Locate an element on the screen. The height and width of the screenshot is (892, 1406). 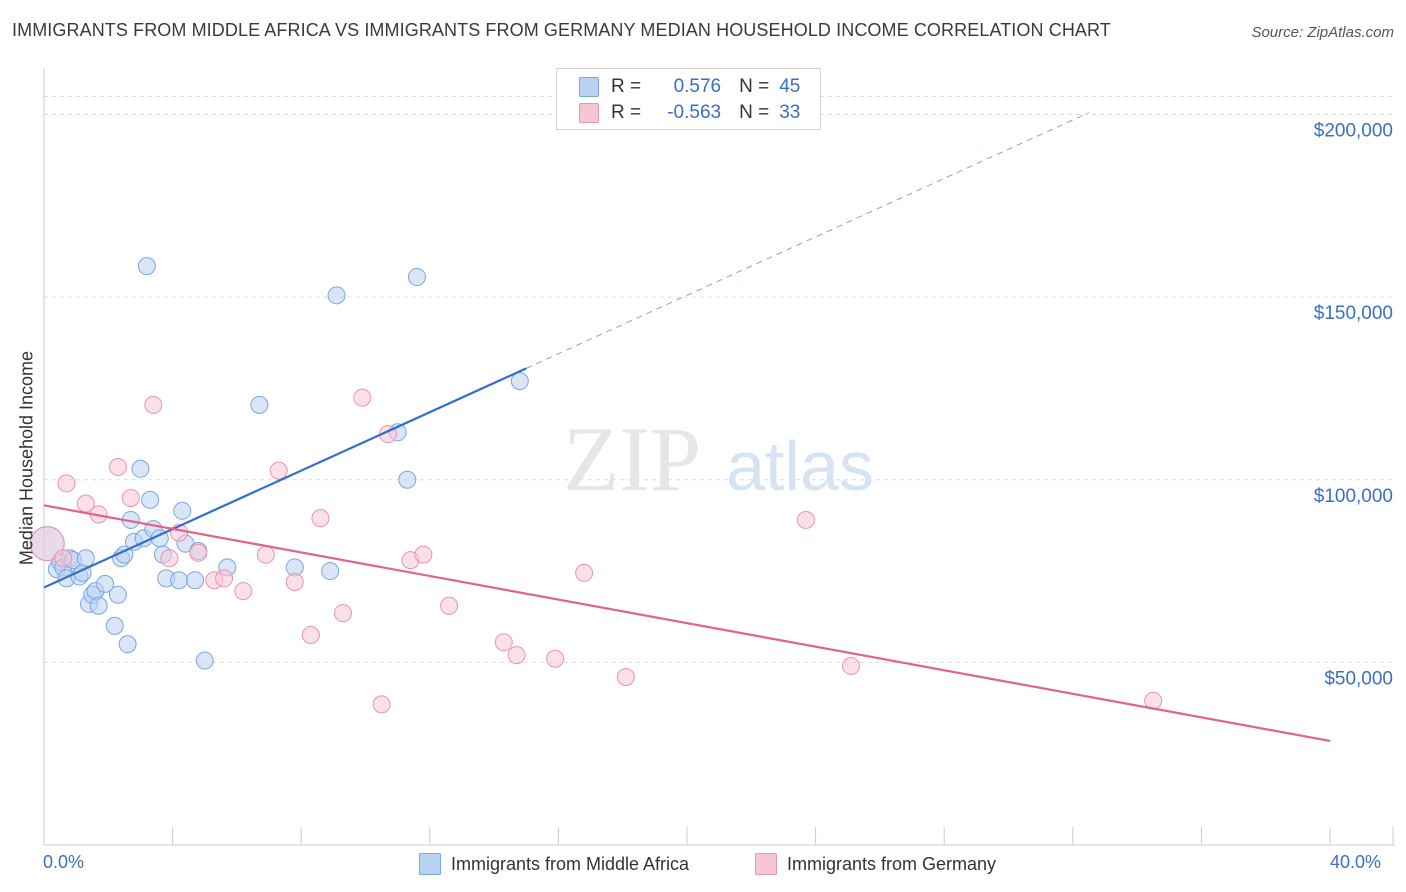
legend-n-value: 45 is located at coordinates (790, 86).